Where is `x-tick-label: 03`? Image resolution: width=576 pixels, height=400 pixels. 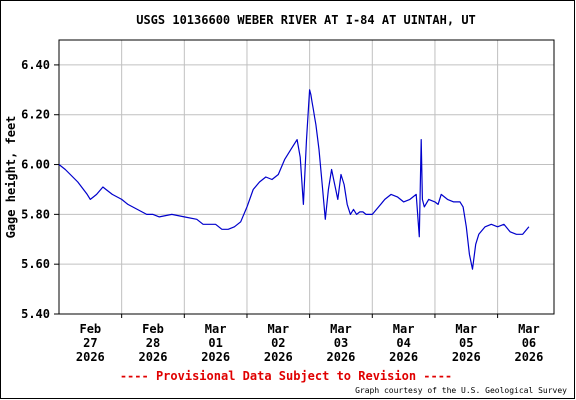 x-tick-label: 03 is located at coordinates (341, 343).